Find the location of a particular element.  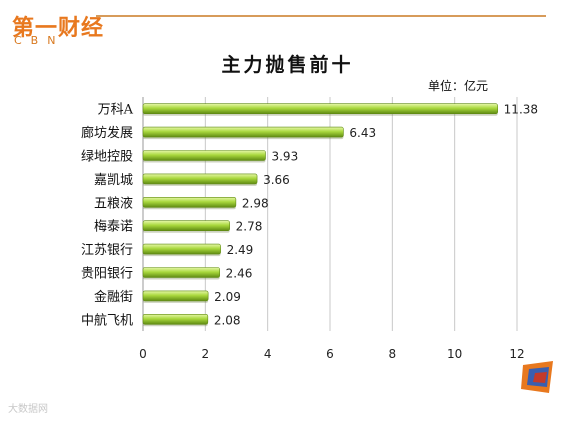

header-divider is located at coordinates (321, 16).